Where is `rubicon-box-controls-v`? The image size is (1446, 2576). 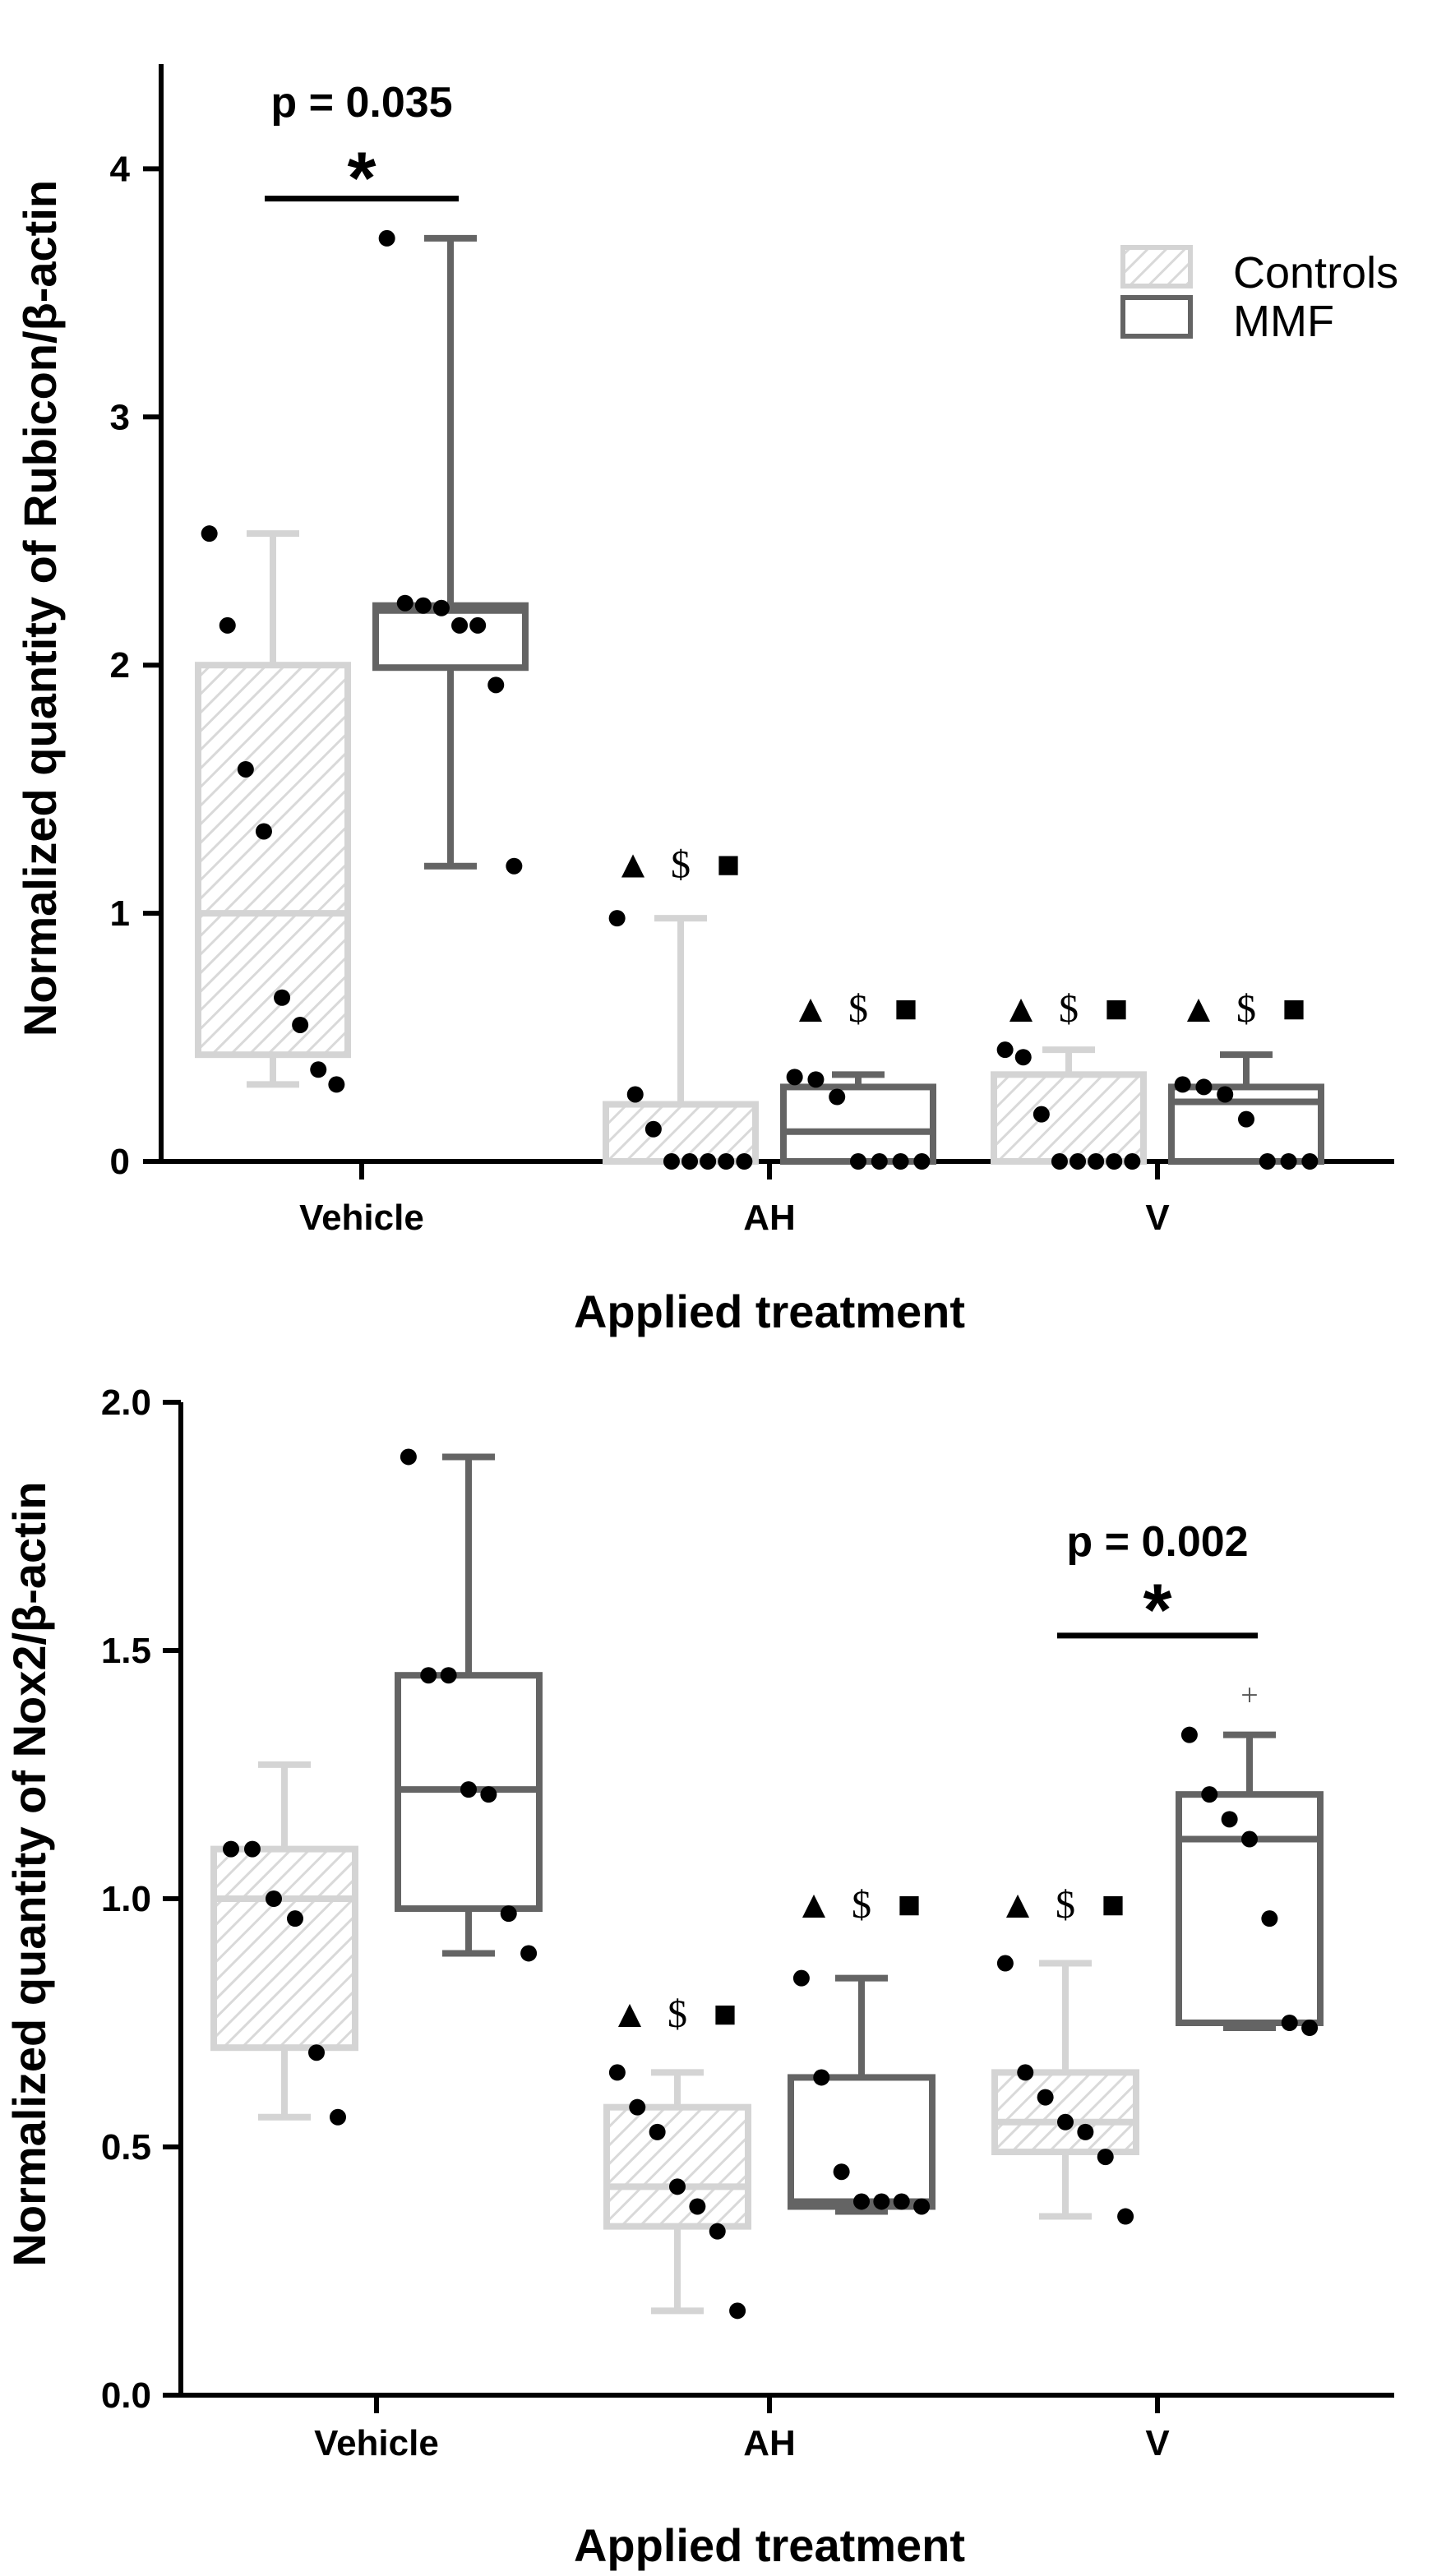 rubicon-box-controls-v is located at coordinates (1069, 1105).